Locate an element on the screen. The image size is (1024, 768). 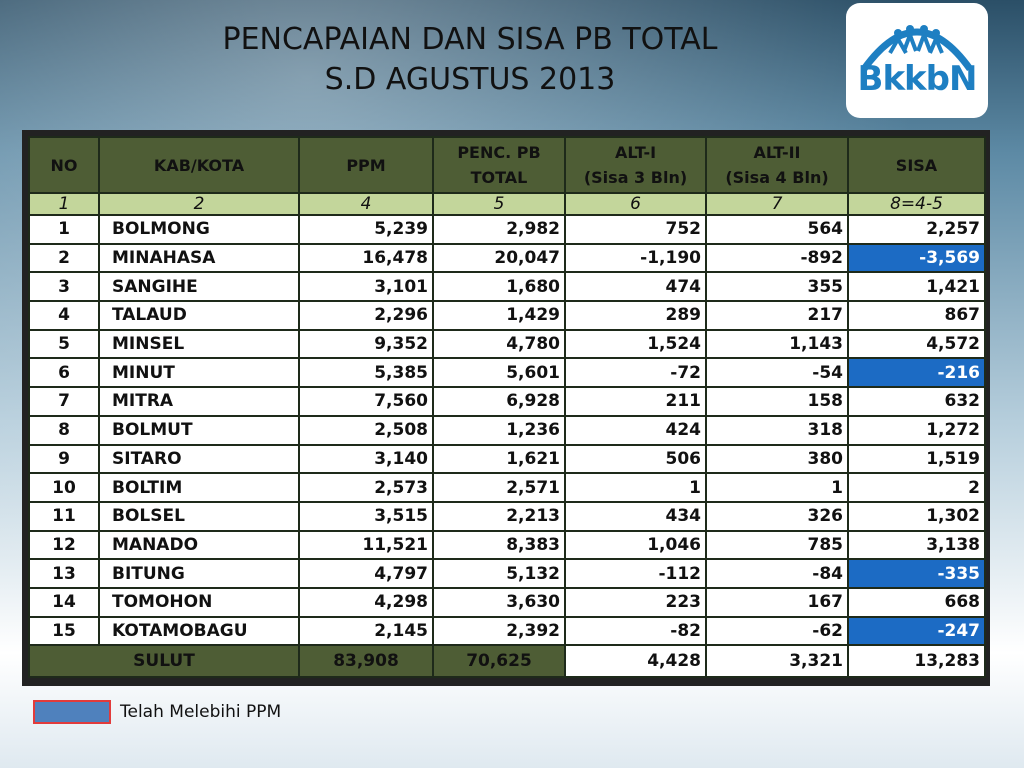
column-header: KAB/KOTA is located at coordinates (199, 165).